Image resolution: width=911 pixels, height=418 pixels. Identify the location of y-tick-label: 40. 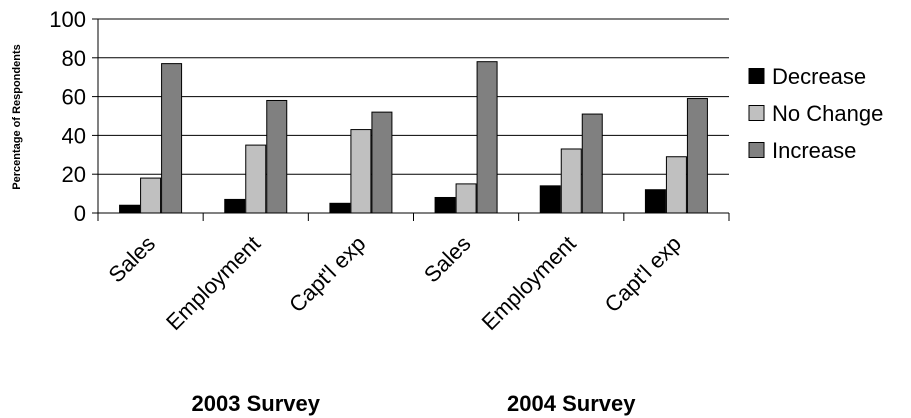
(74, 135).